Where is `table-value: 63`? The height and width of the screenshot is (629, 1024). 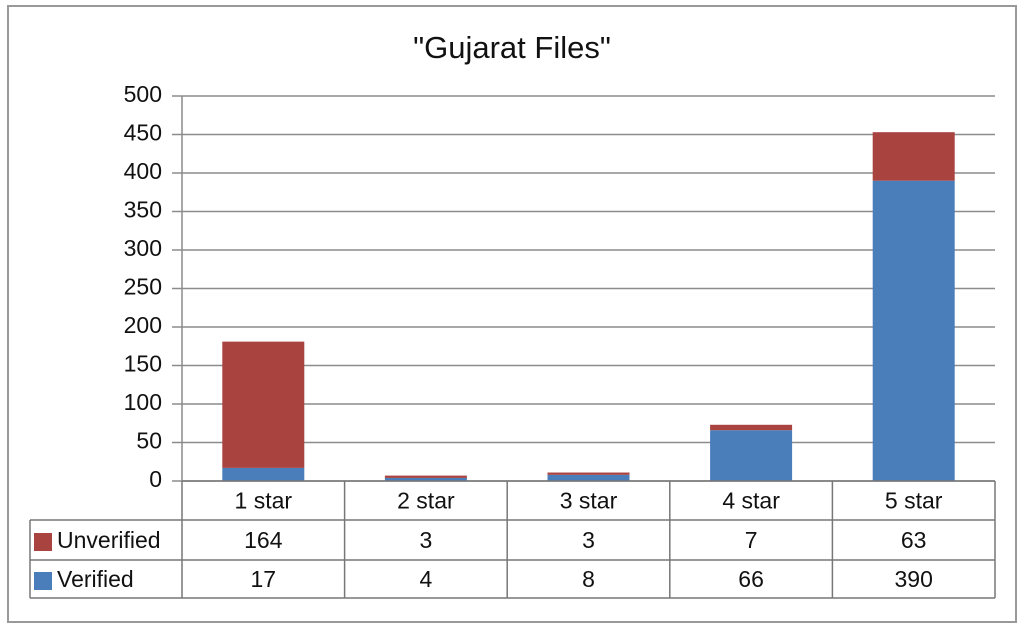
table-value: 63 is located at coordinates (914, 540).